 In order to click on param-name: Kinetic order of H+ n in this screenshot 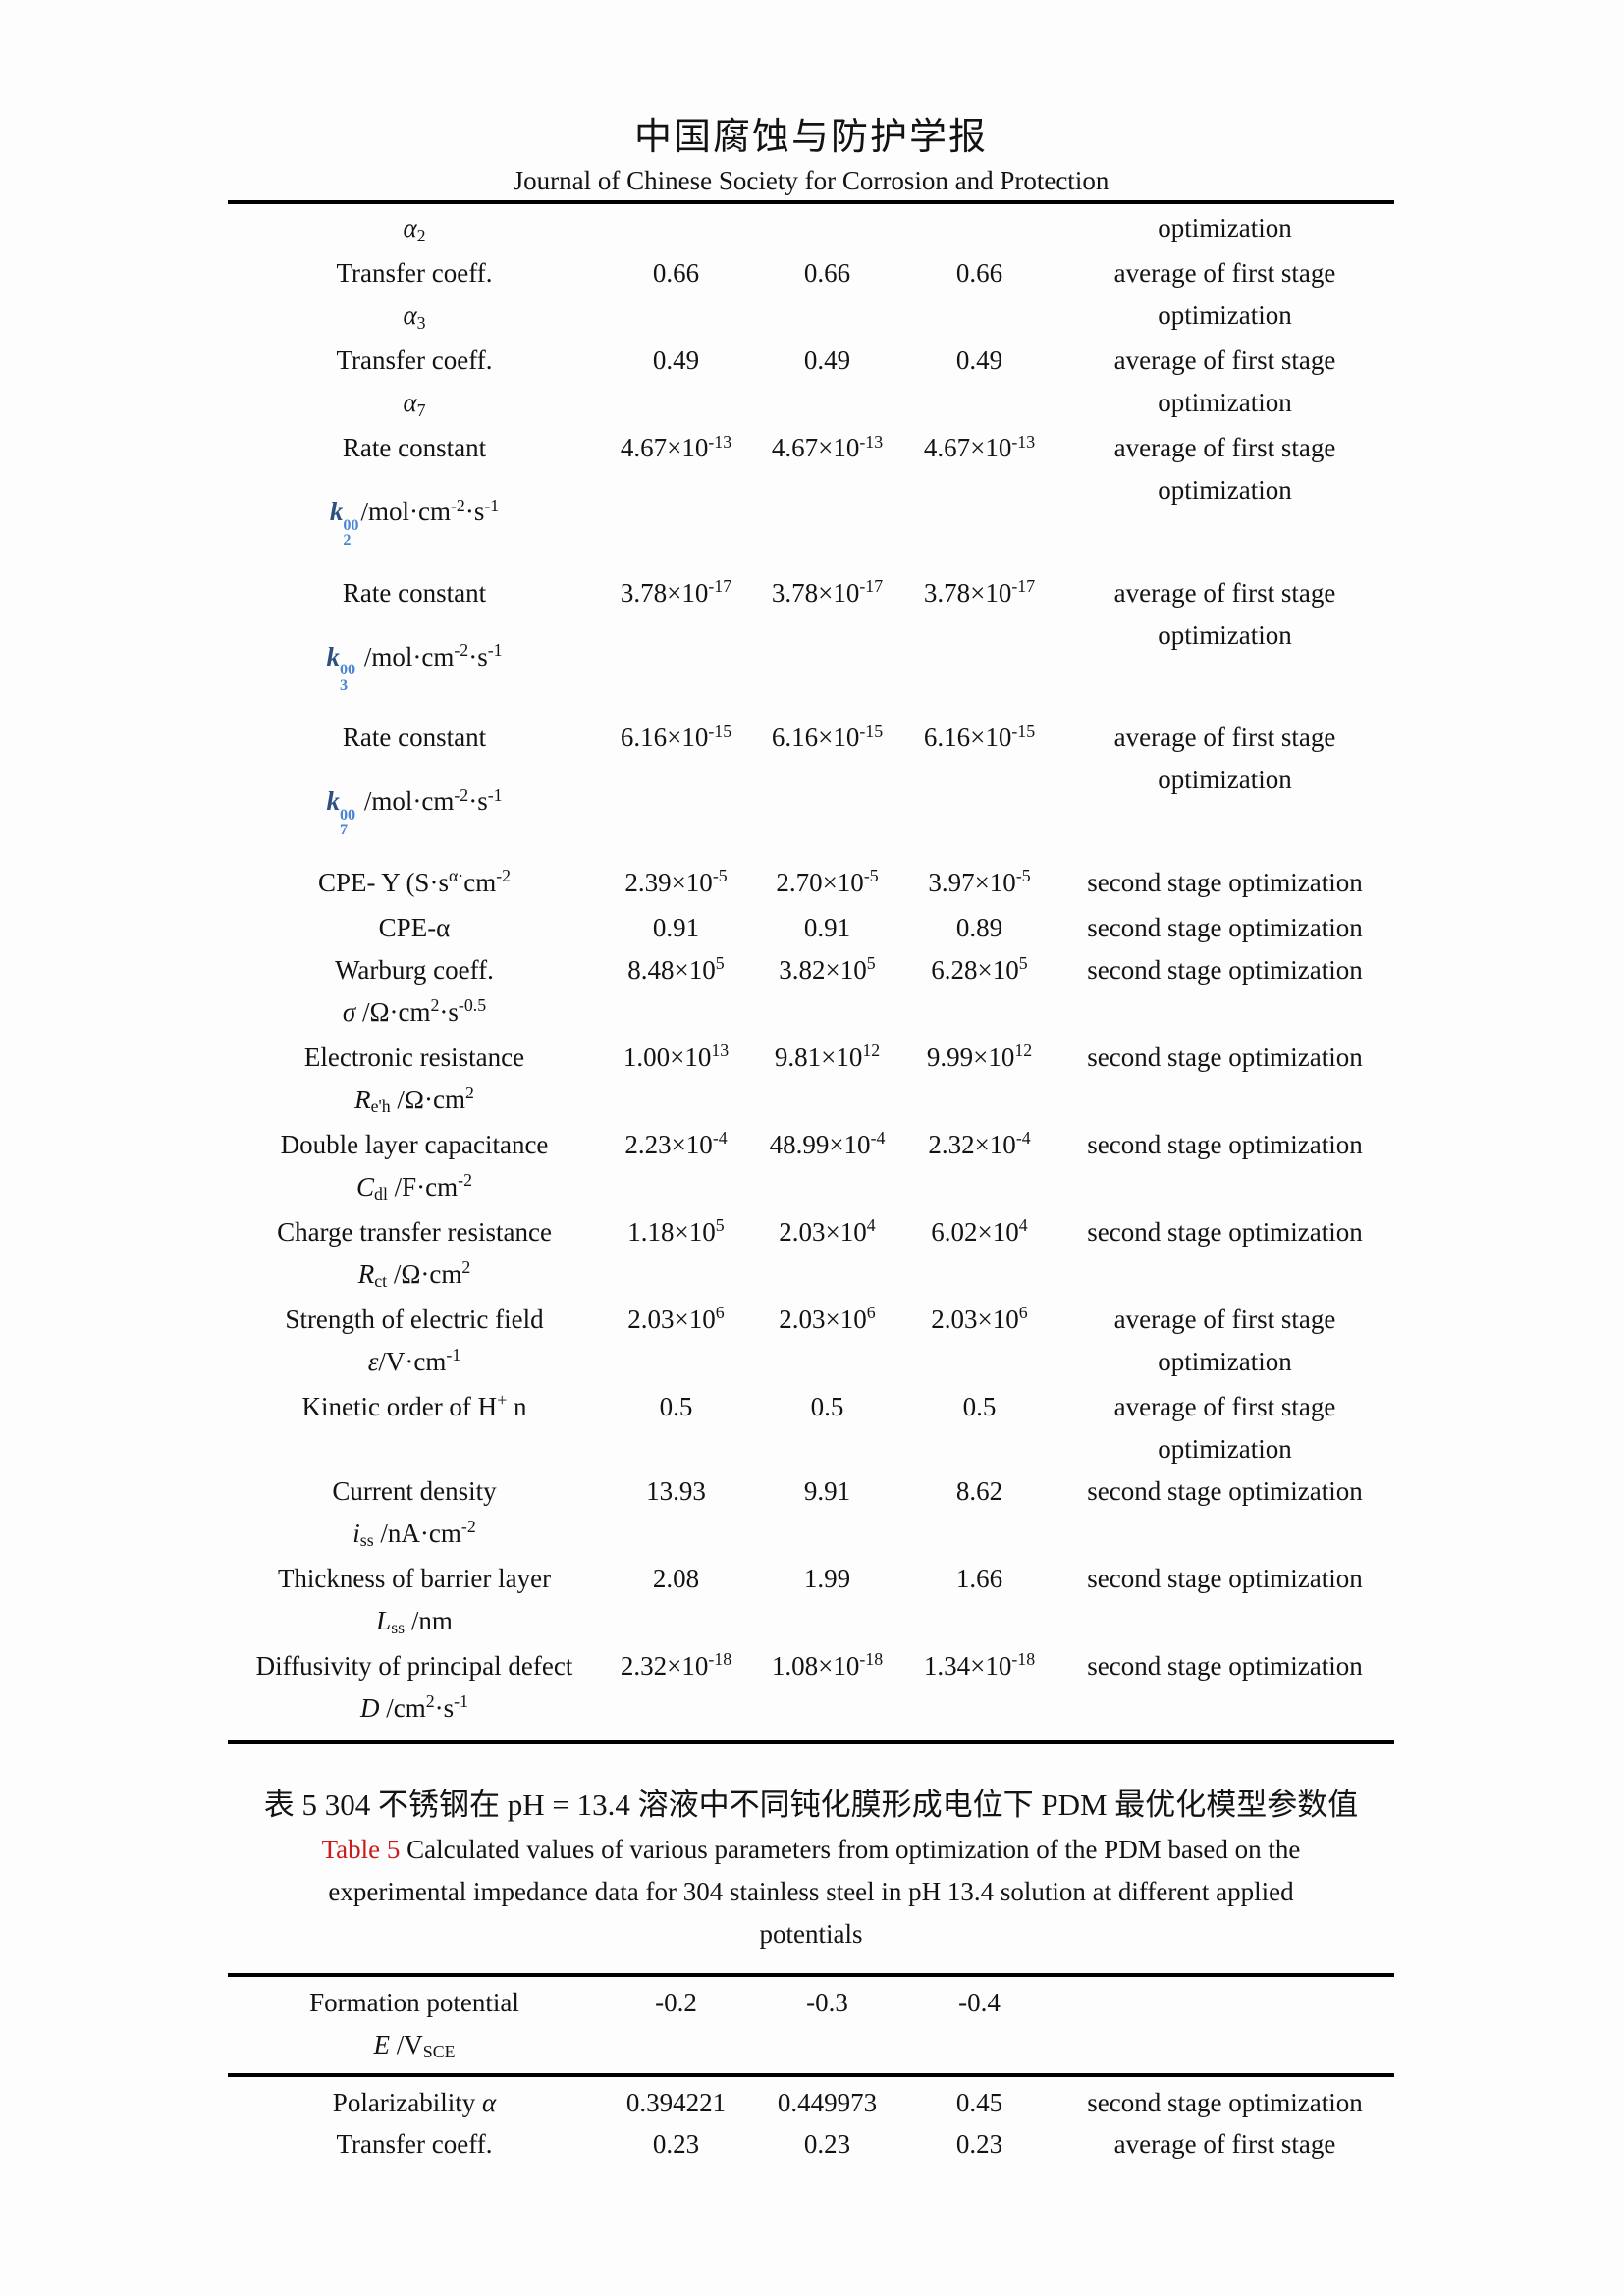, I will do `click(414, 1405)`.